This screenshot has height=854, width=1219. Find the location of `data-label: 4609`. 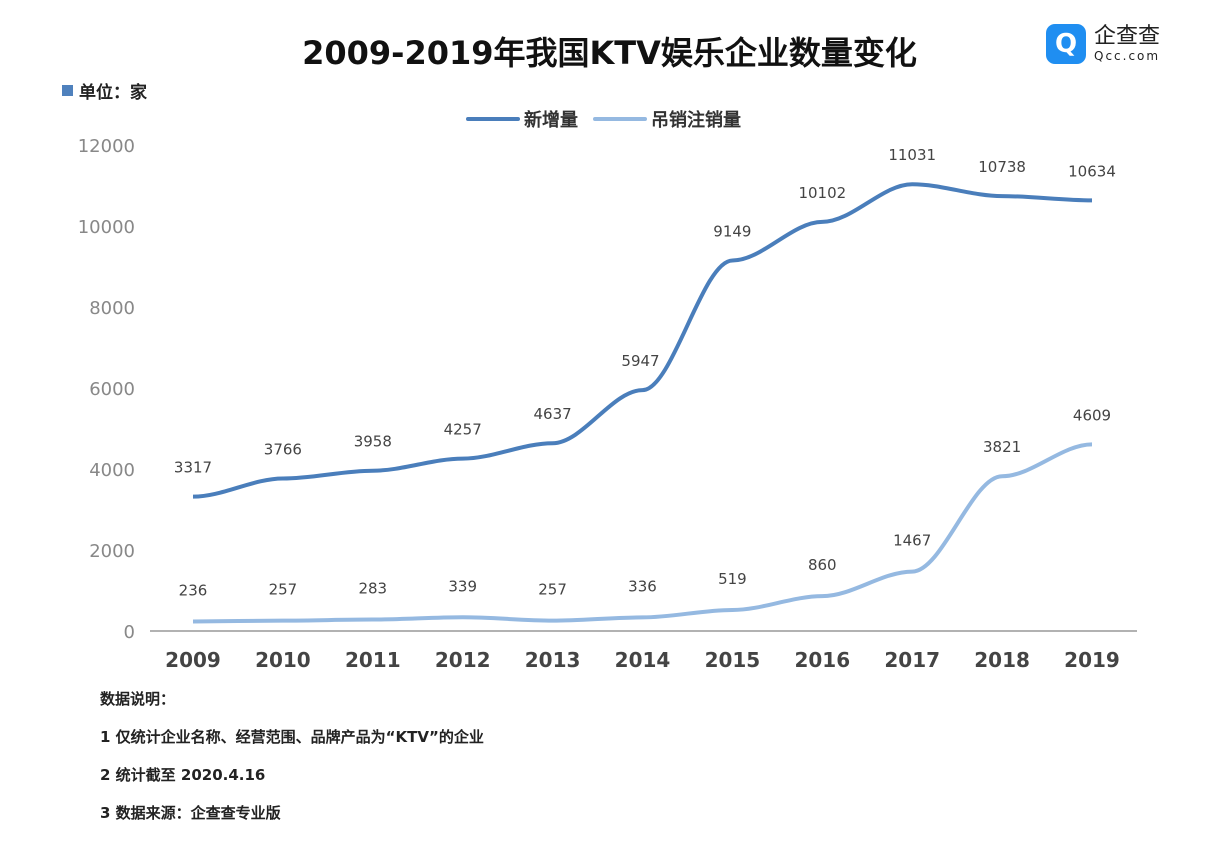

data-label: 4609 is located at coordinates (1092, 415).